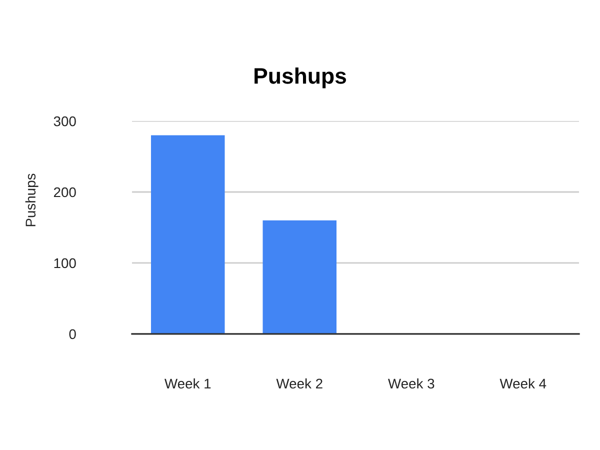 This screenshot has width=600, height=450. I want to click on y-axis-title: Pushups, so click(31, 200).